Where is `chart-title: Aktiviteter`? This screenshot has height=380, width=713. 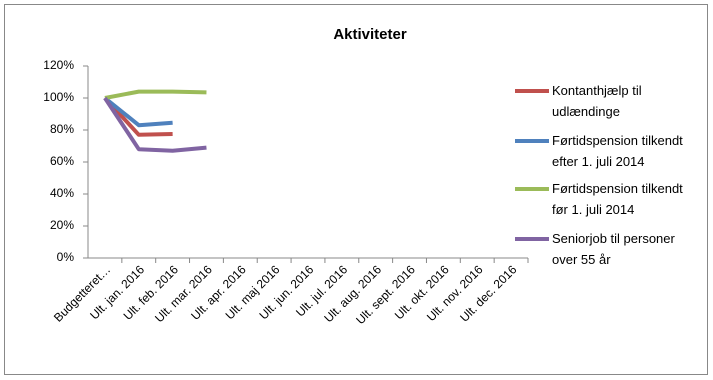
chart-title: Aktiviteter is located at coordinates (370, 34).